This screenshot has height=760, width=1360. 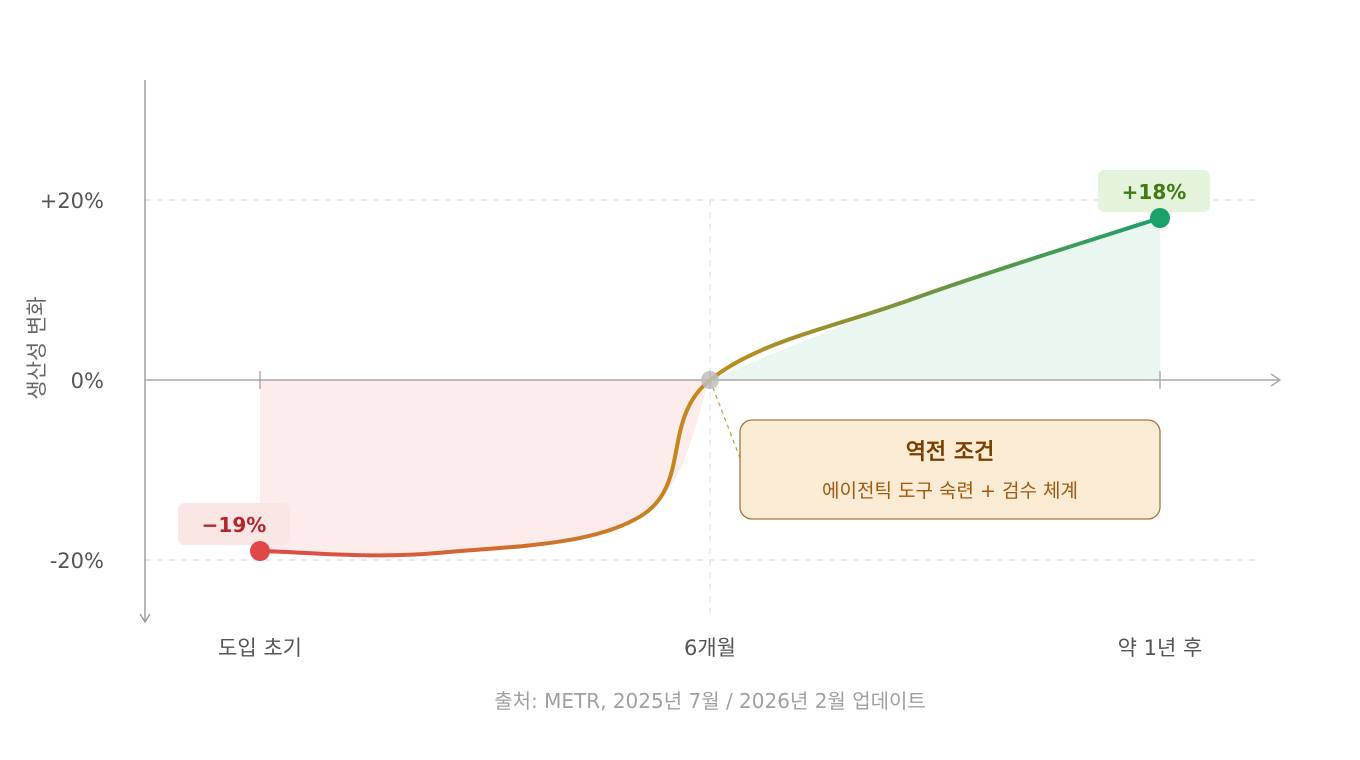 I want to click on source-note: 출처: METR, 2025년 7월 / 2026년 2월 업데이트, so click(x=710, y=701).